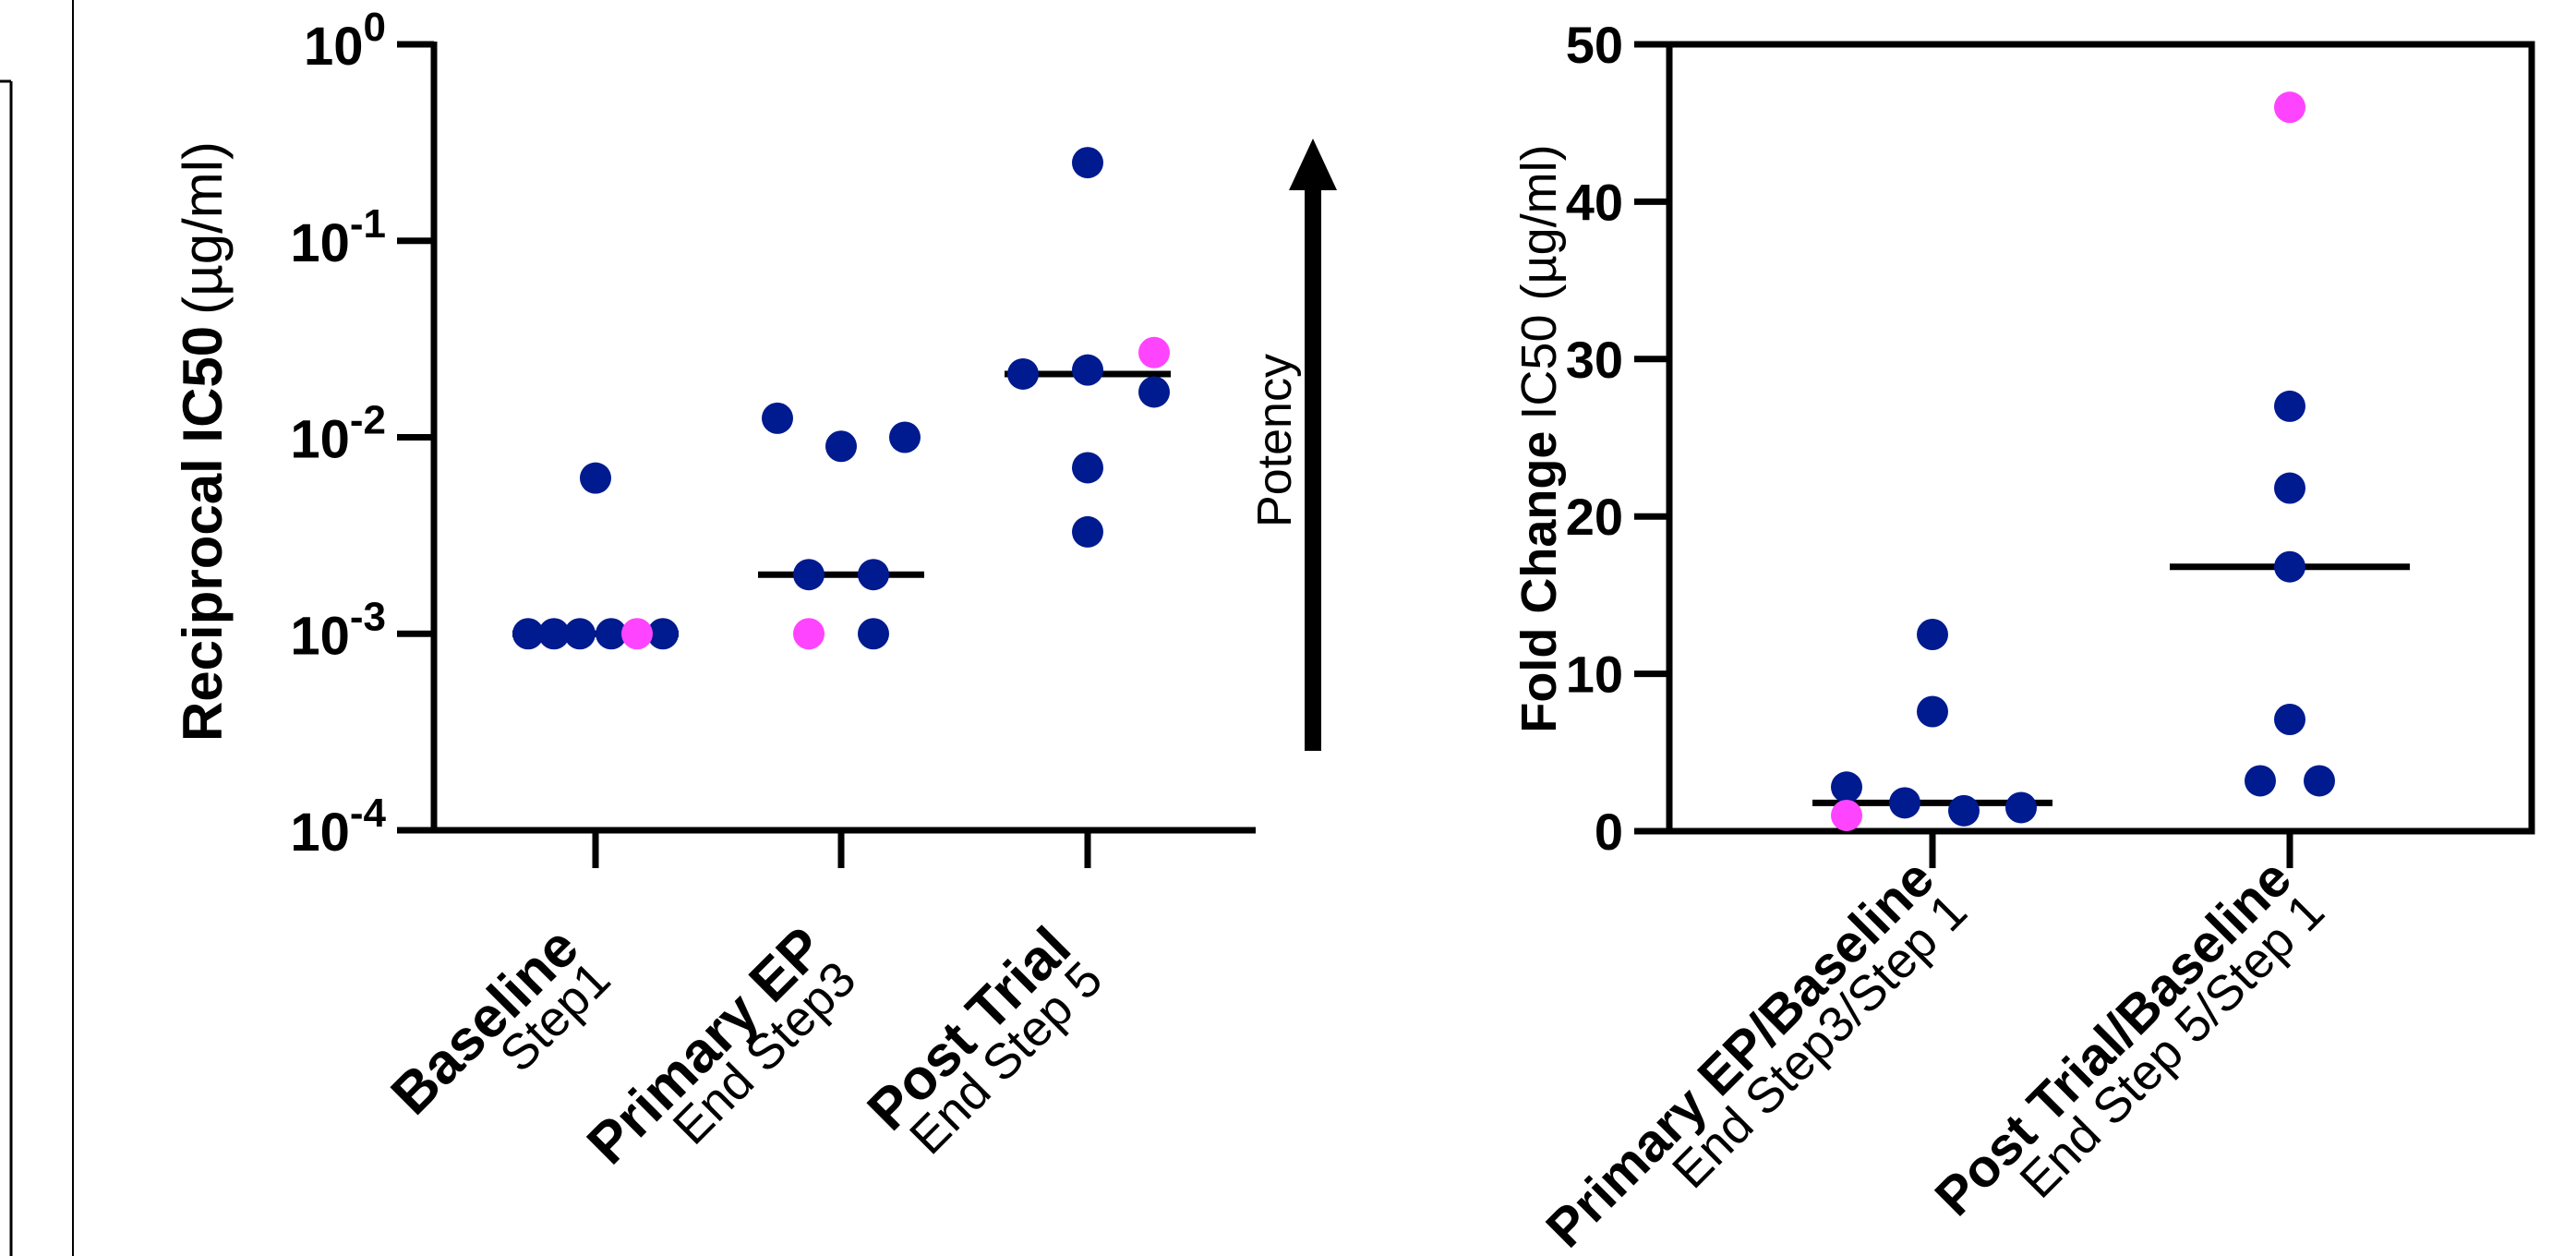  I want to click on y-axis-1: 10⁰ 10⁻¹ 10⁻² 10⁻³ 10⁻⁴, so click(364, 434).